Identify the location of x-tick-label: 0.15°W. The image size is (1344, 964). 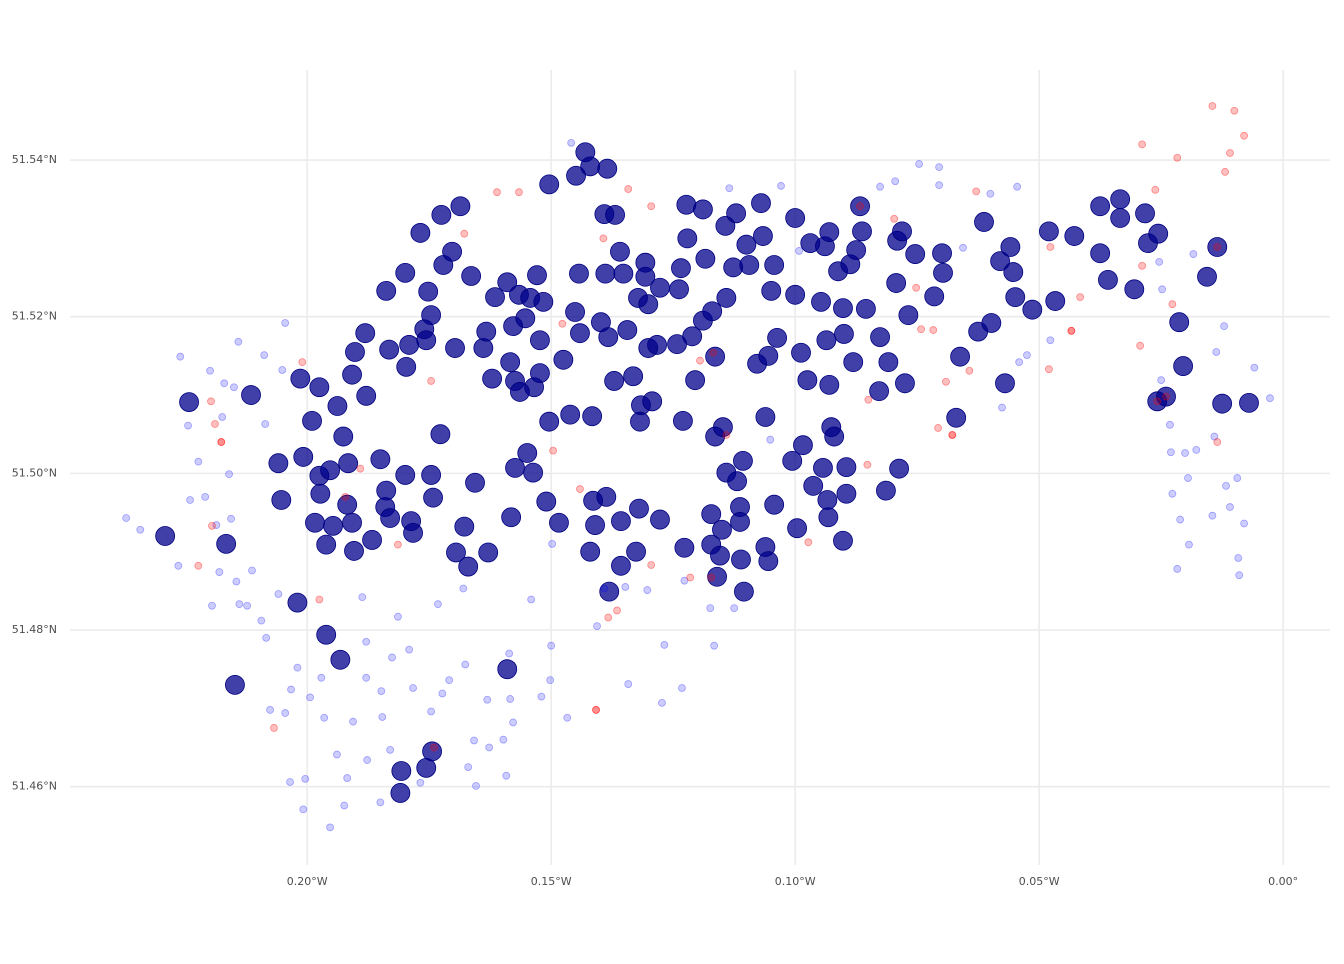
(551, 881).